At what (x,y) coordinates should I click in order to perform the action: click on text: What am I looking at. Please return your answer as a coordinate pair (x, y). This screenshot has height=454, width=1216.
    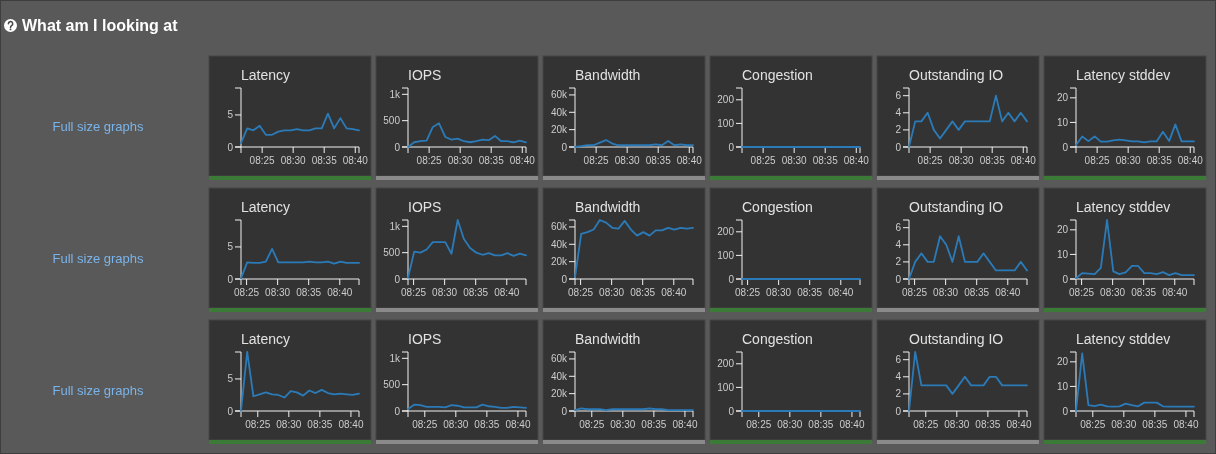
    Looking at the image, I should click on (100, 25).